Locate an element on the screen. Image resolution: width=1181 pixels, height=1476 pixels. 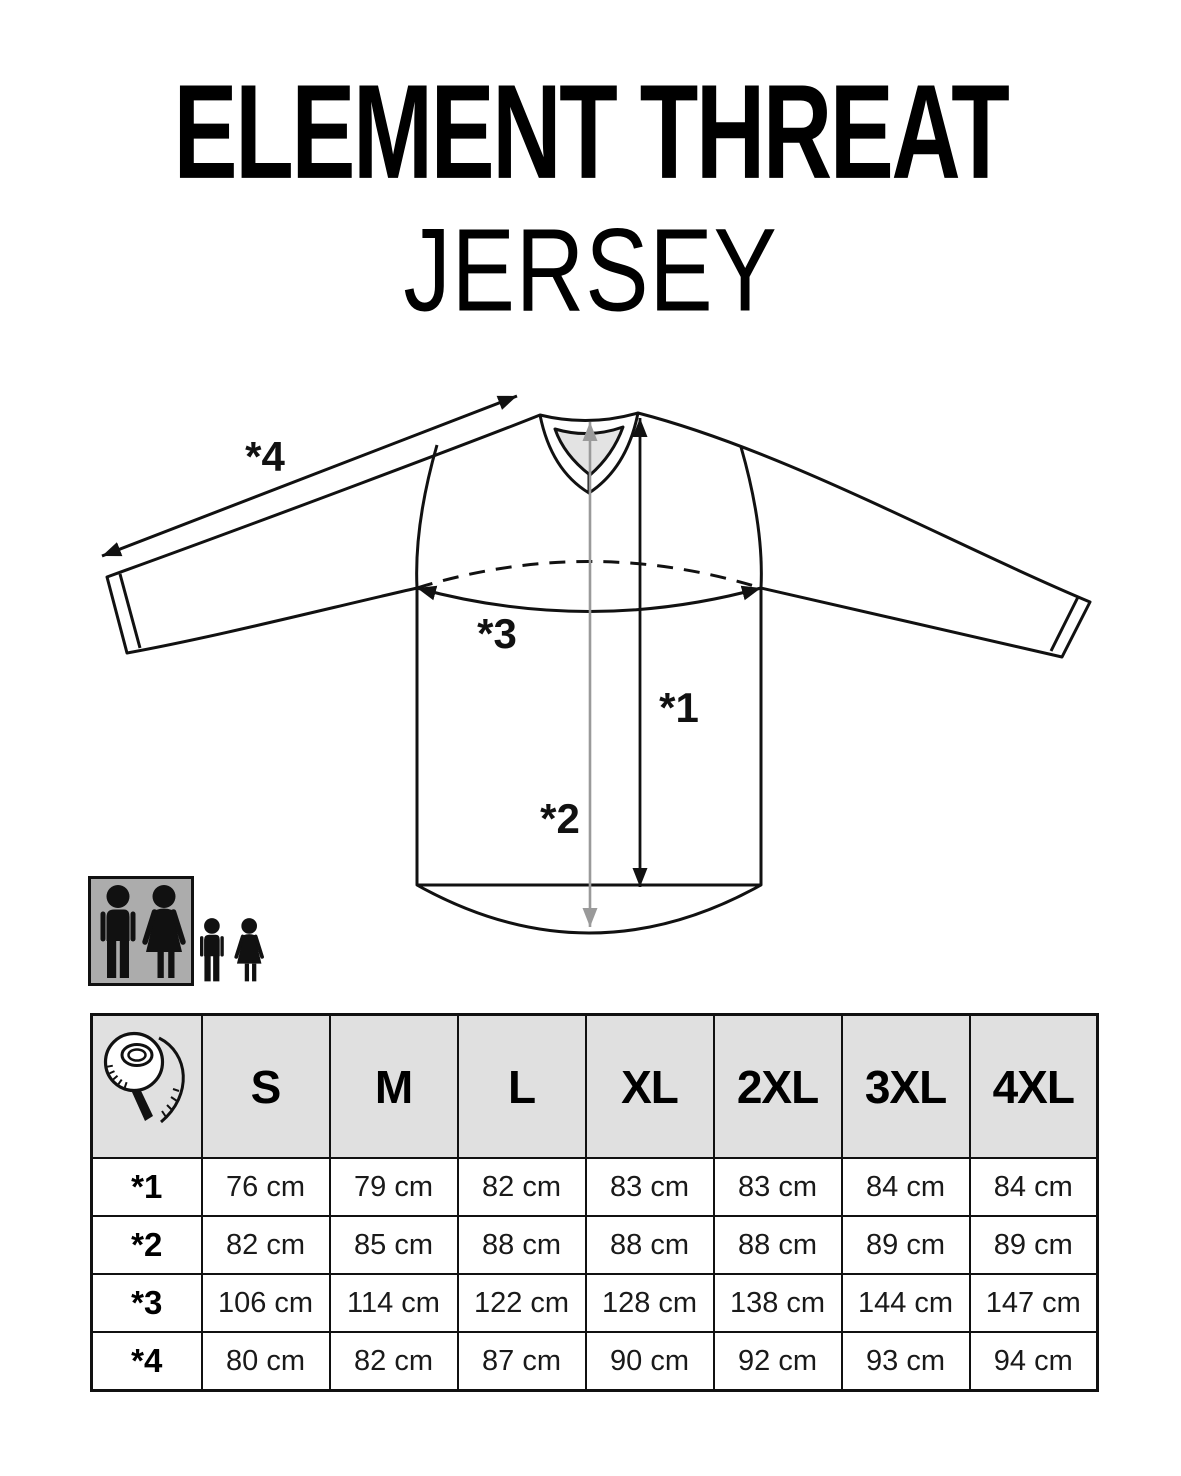
size-table-header-row: S M L XL 2XL 3XL 4XL is located at coordinates (594, 1086).